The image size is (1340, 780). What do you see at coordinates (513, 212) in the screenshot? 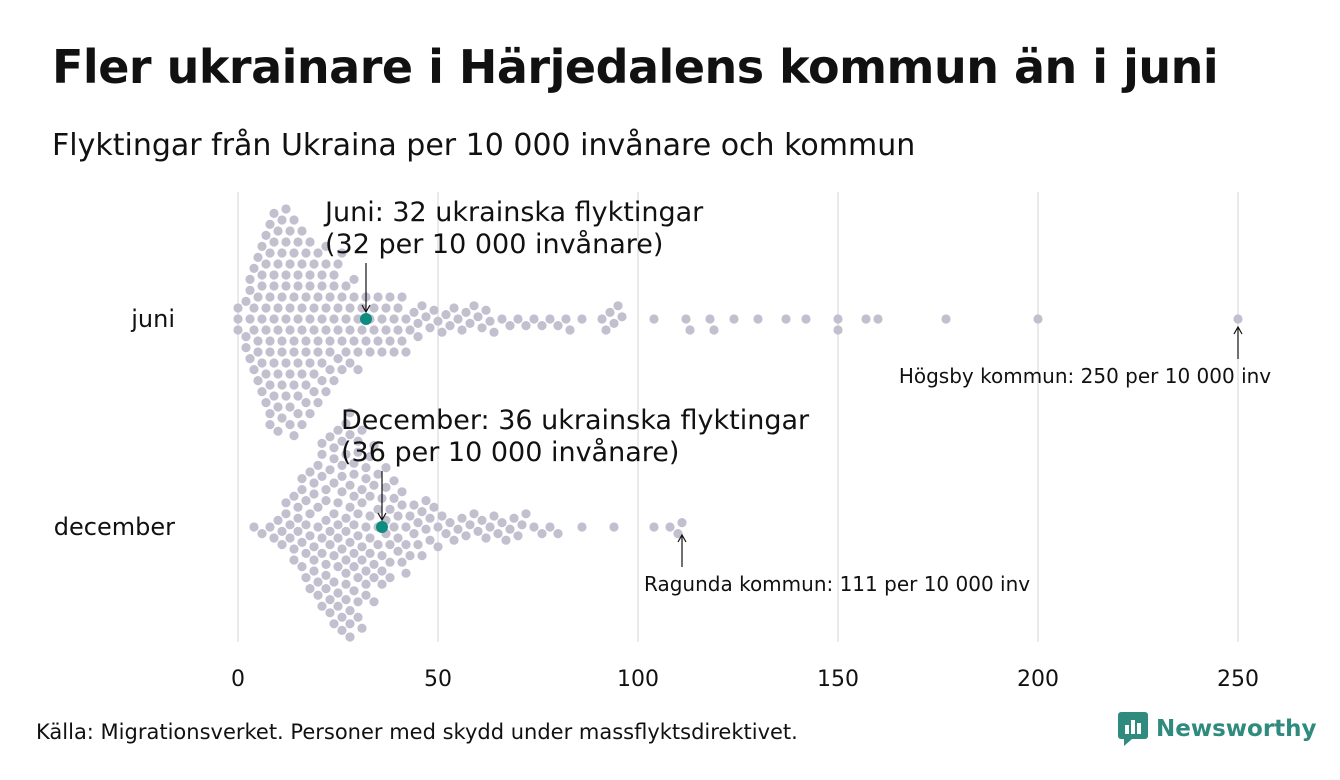
I see `highlight-label-line1: Juni: 32 ukrainska flyktingar` at bounding box center [513, 212].